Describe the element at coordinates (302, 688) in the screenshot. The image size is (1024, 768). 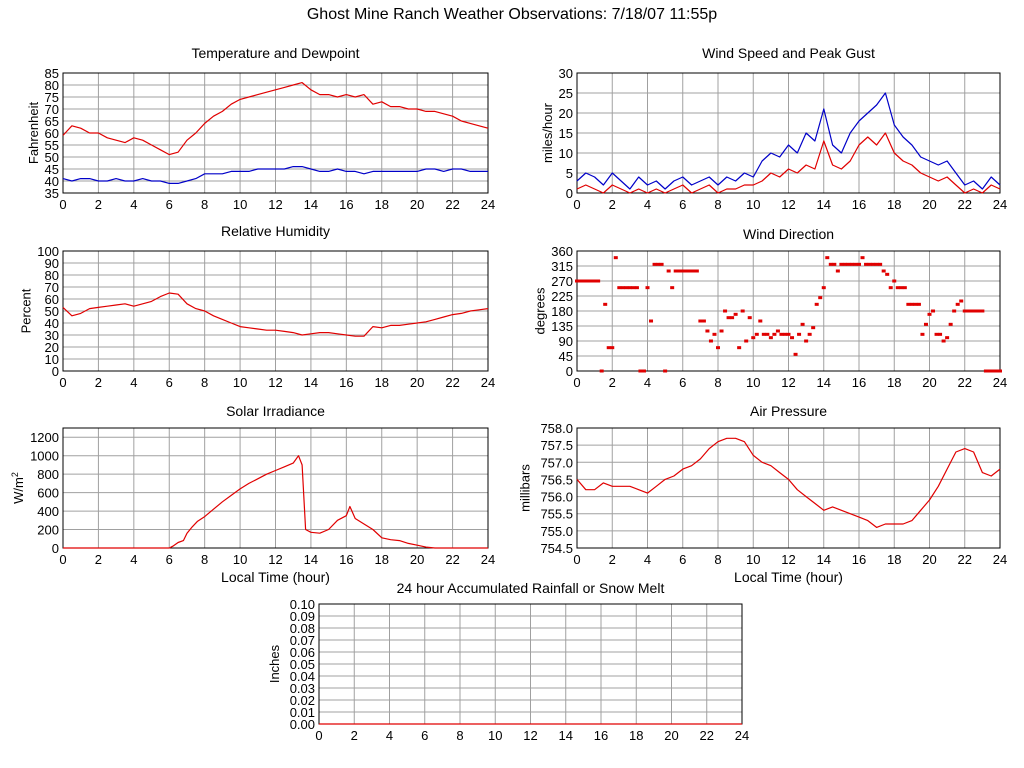
I see `y-tick-label: 0.03` at that location.